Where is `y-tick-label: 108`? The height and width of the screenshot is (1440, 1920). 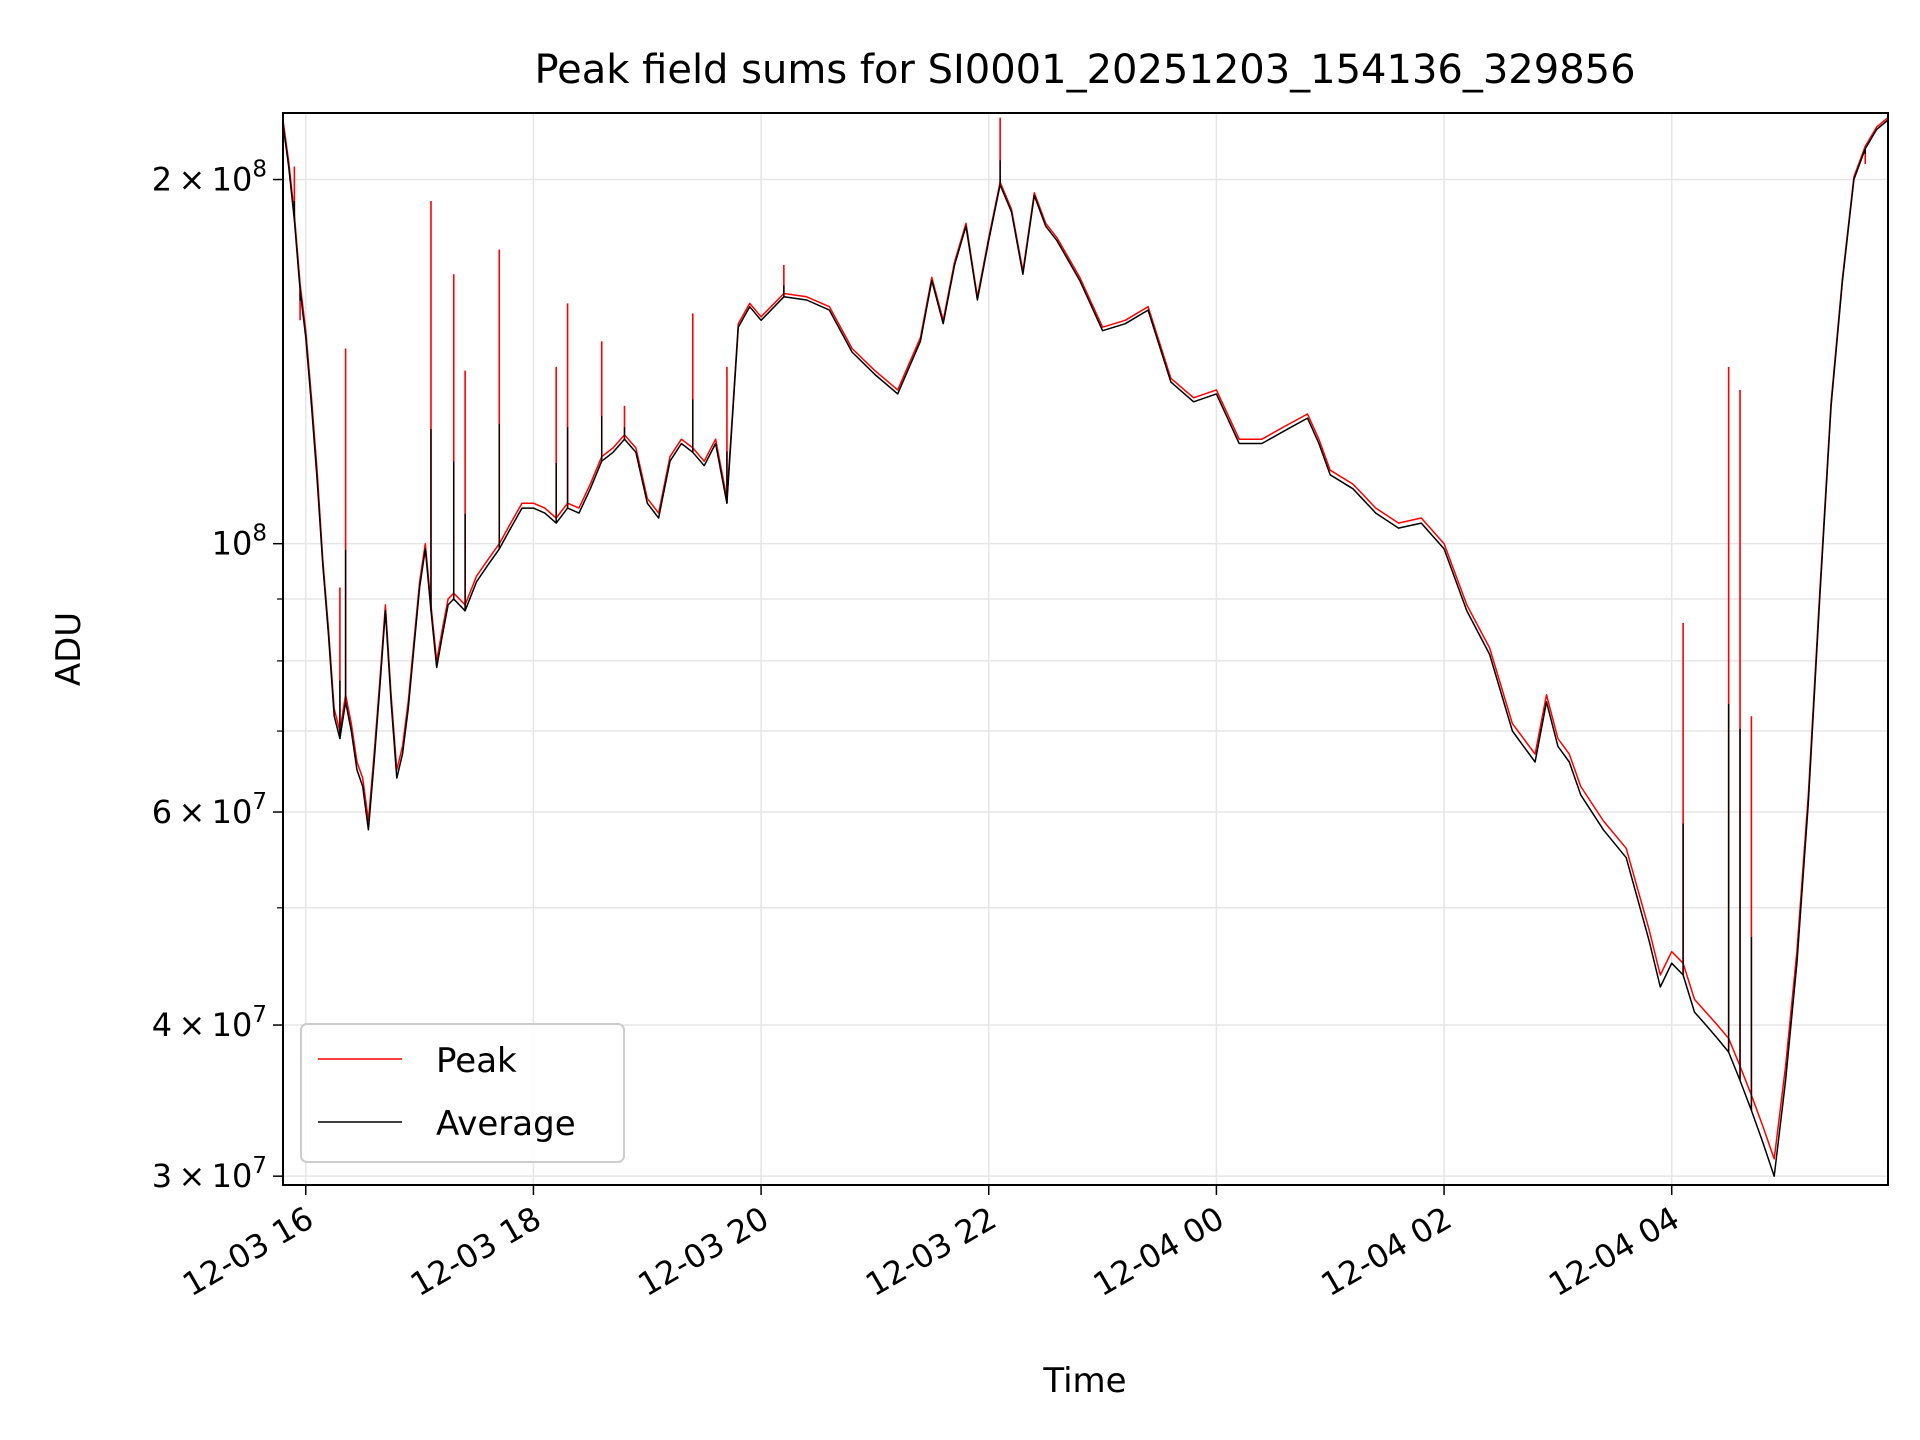 y-tick-label: 108 is located at coordinates (239, 542).